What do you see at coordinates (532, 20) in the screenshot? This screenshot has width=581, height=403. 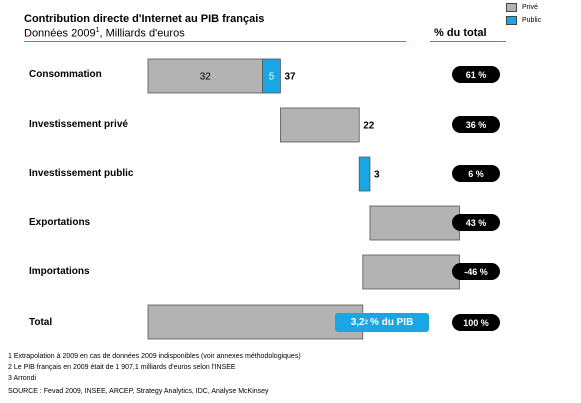 I see `legend-label-public: Public` at bounding box center [532, 20].